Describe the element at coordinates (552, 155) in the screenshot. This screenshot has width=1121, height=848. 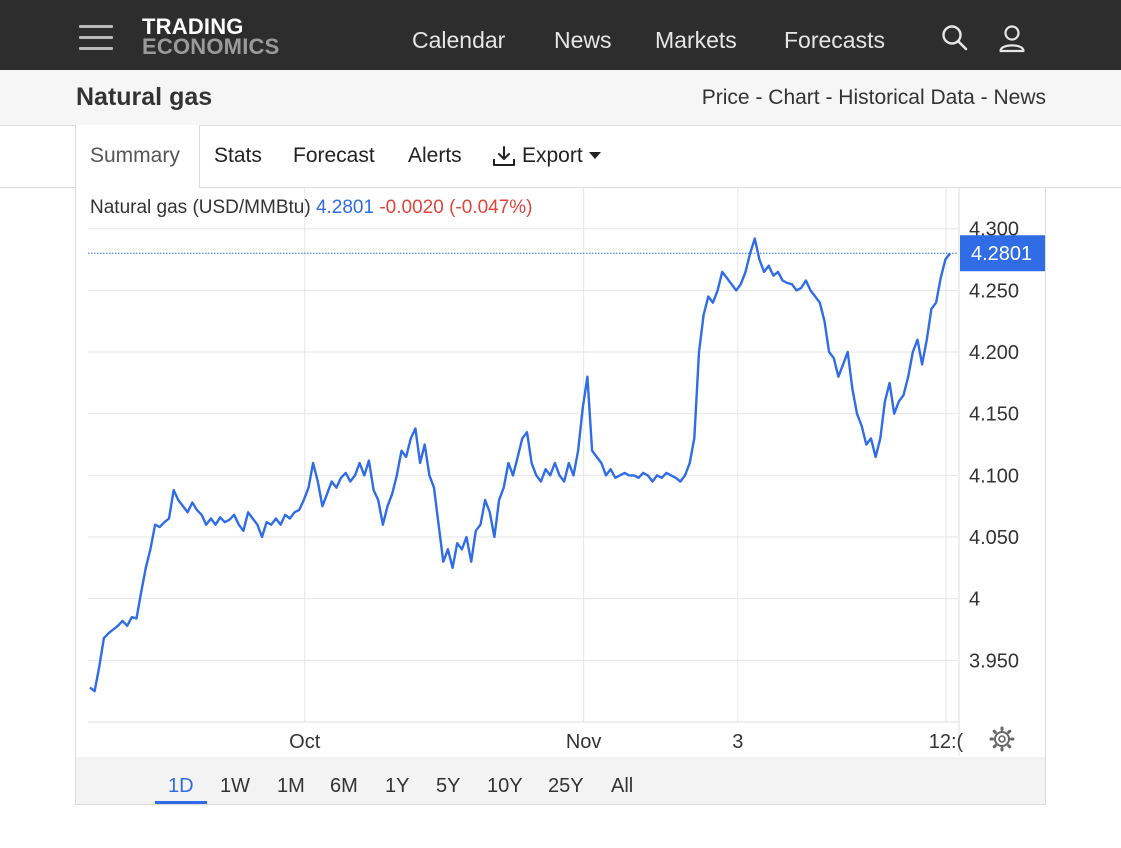
I see `export-label: Export` at that location.